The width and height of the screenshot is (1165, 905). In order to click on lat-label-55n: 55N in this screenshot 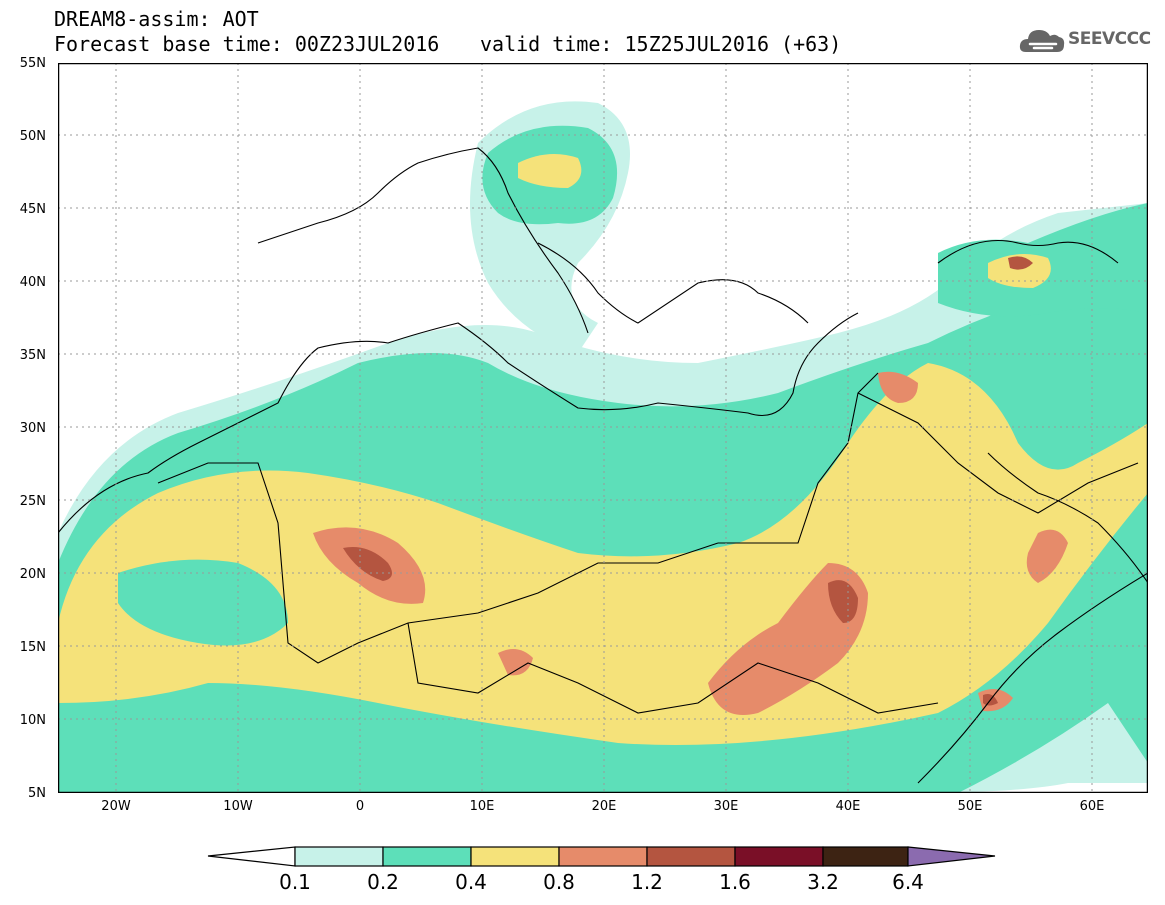, I will do `click(32, 63)`.